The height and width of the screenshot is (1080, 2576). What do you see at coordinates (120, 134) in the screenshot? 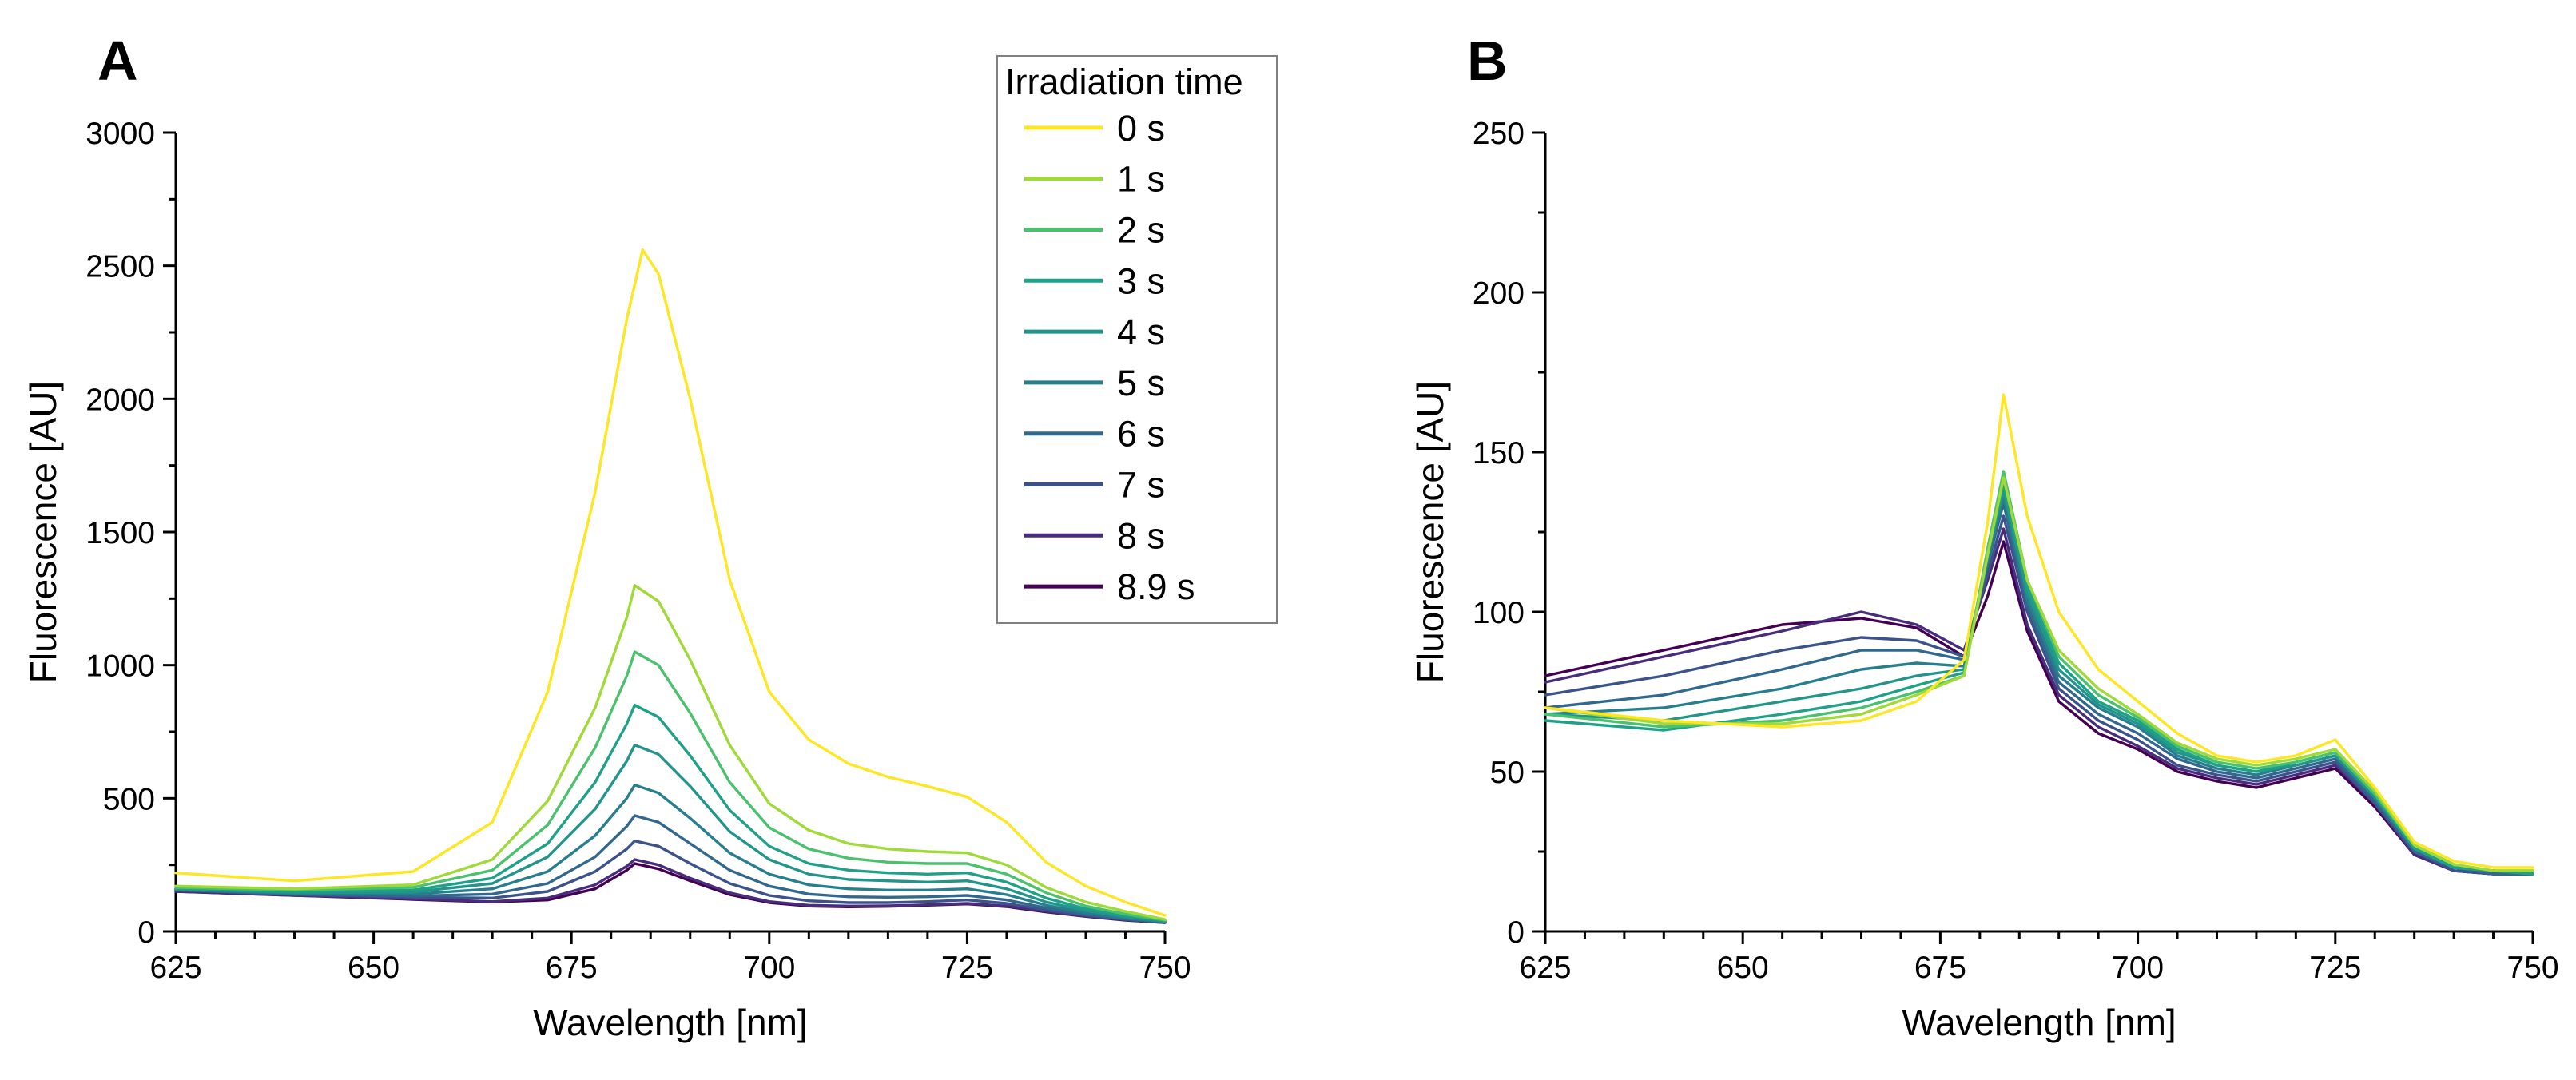
I see `panel-a-y-tick-label: 3000` at bounding box center [120, 134].